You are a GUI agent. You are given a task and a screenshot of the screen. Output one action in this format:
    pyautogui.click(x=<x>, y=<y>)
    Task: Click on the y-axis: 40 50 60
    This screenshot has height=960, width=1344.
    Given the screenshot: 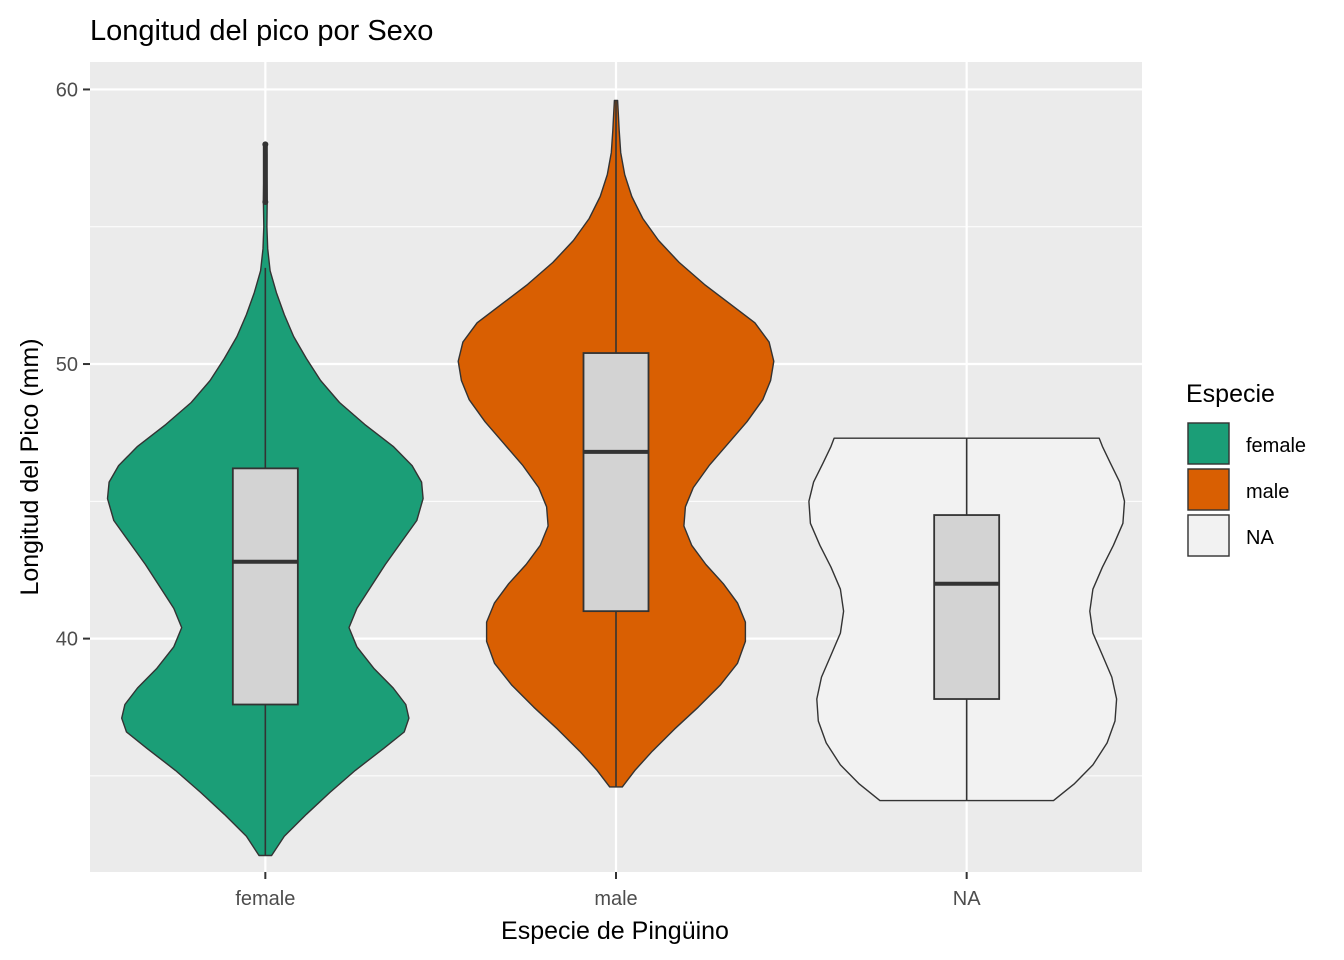 What is the action you would take?
    pyautogui.click(x=73, y=365)
    